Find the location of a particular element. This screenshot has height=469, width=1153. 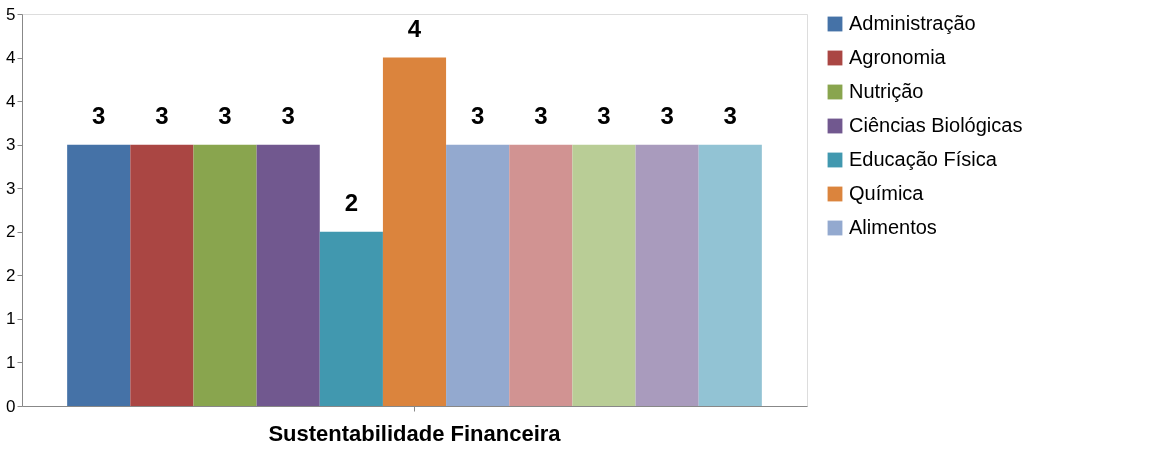

legend-label: Química is located at coordinates (887, 193).